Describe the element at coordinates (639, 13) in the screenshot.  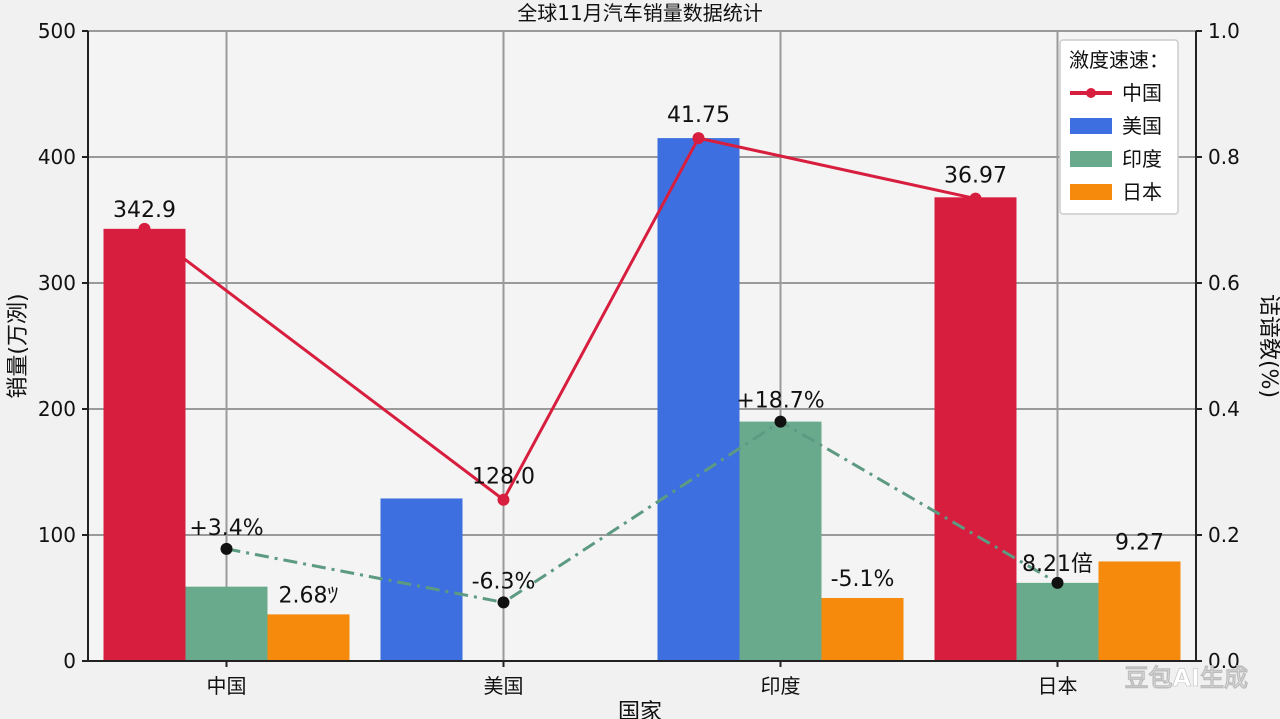
I see `chart-title: 全球11月汽车销量数据统计` at that location.